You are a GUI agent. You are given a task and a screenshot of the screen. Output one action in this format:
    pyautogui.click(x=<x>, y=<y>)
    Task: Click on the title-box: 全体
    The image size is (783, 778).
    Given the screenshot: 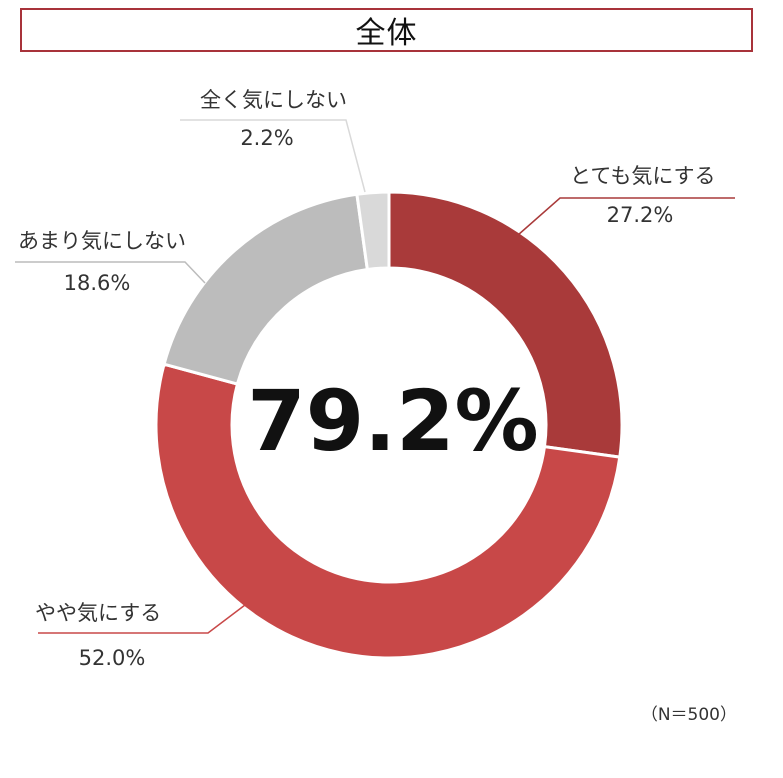 What is the action you would take?
    pyautogui.click(x=386, y=30)
    